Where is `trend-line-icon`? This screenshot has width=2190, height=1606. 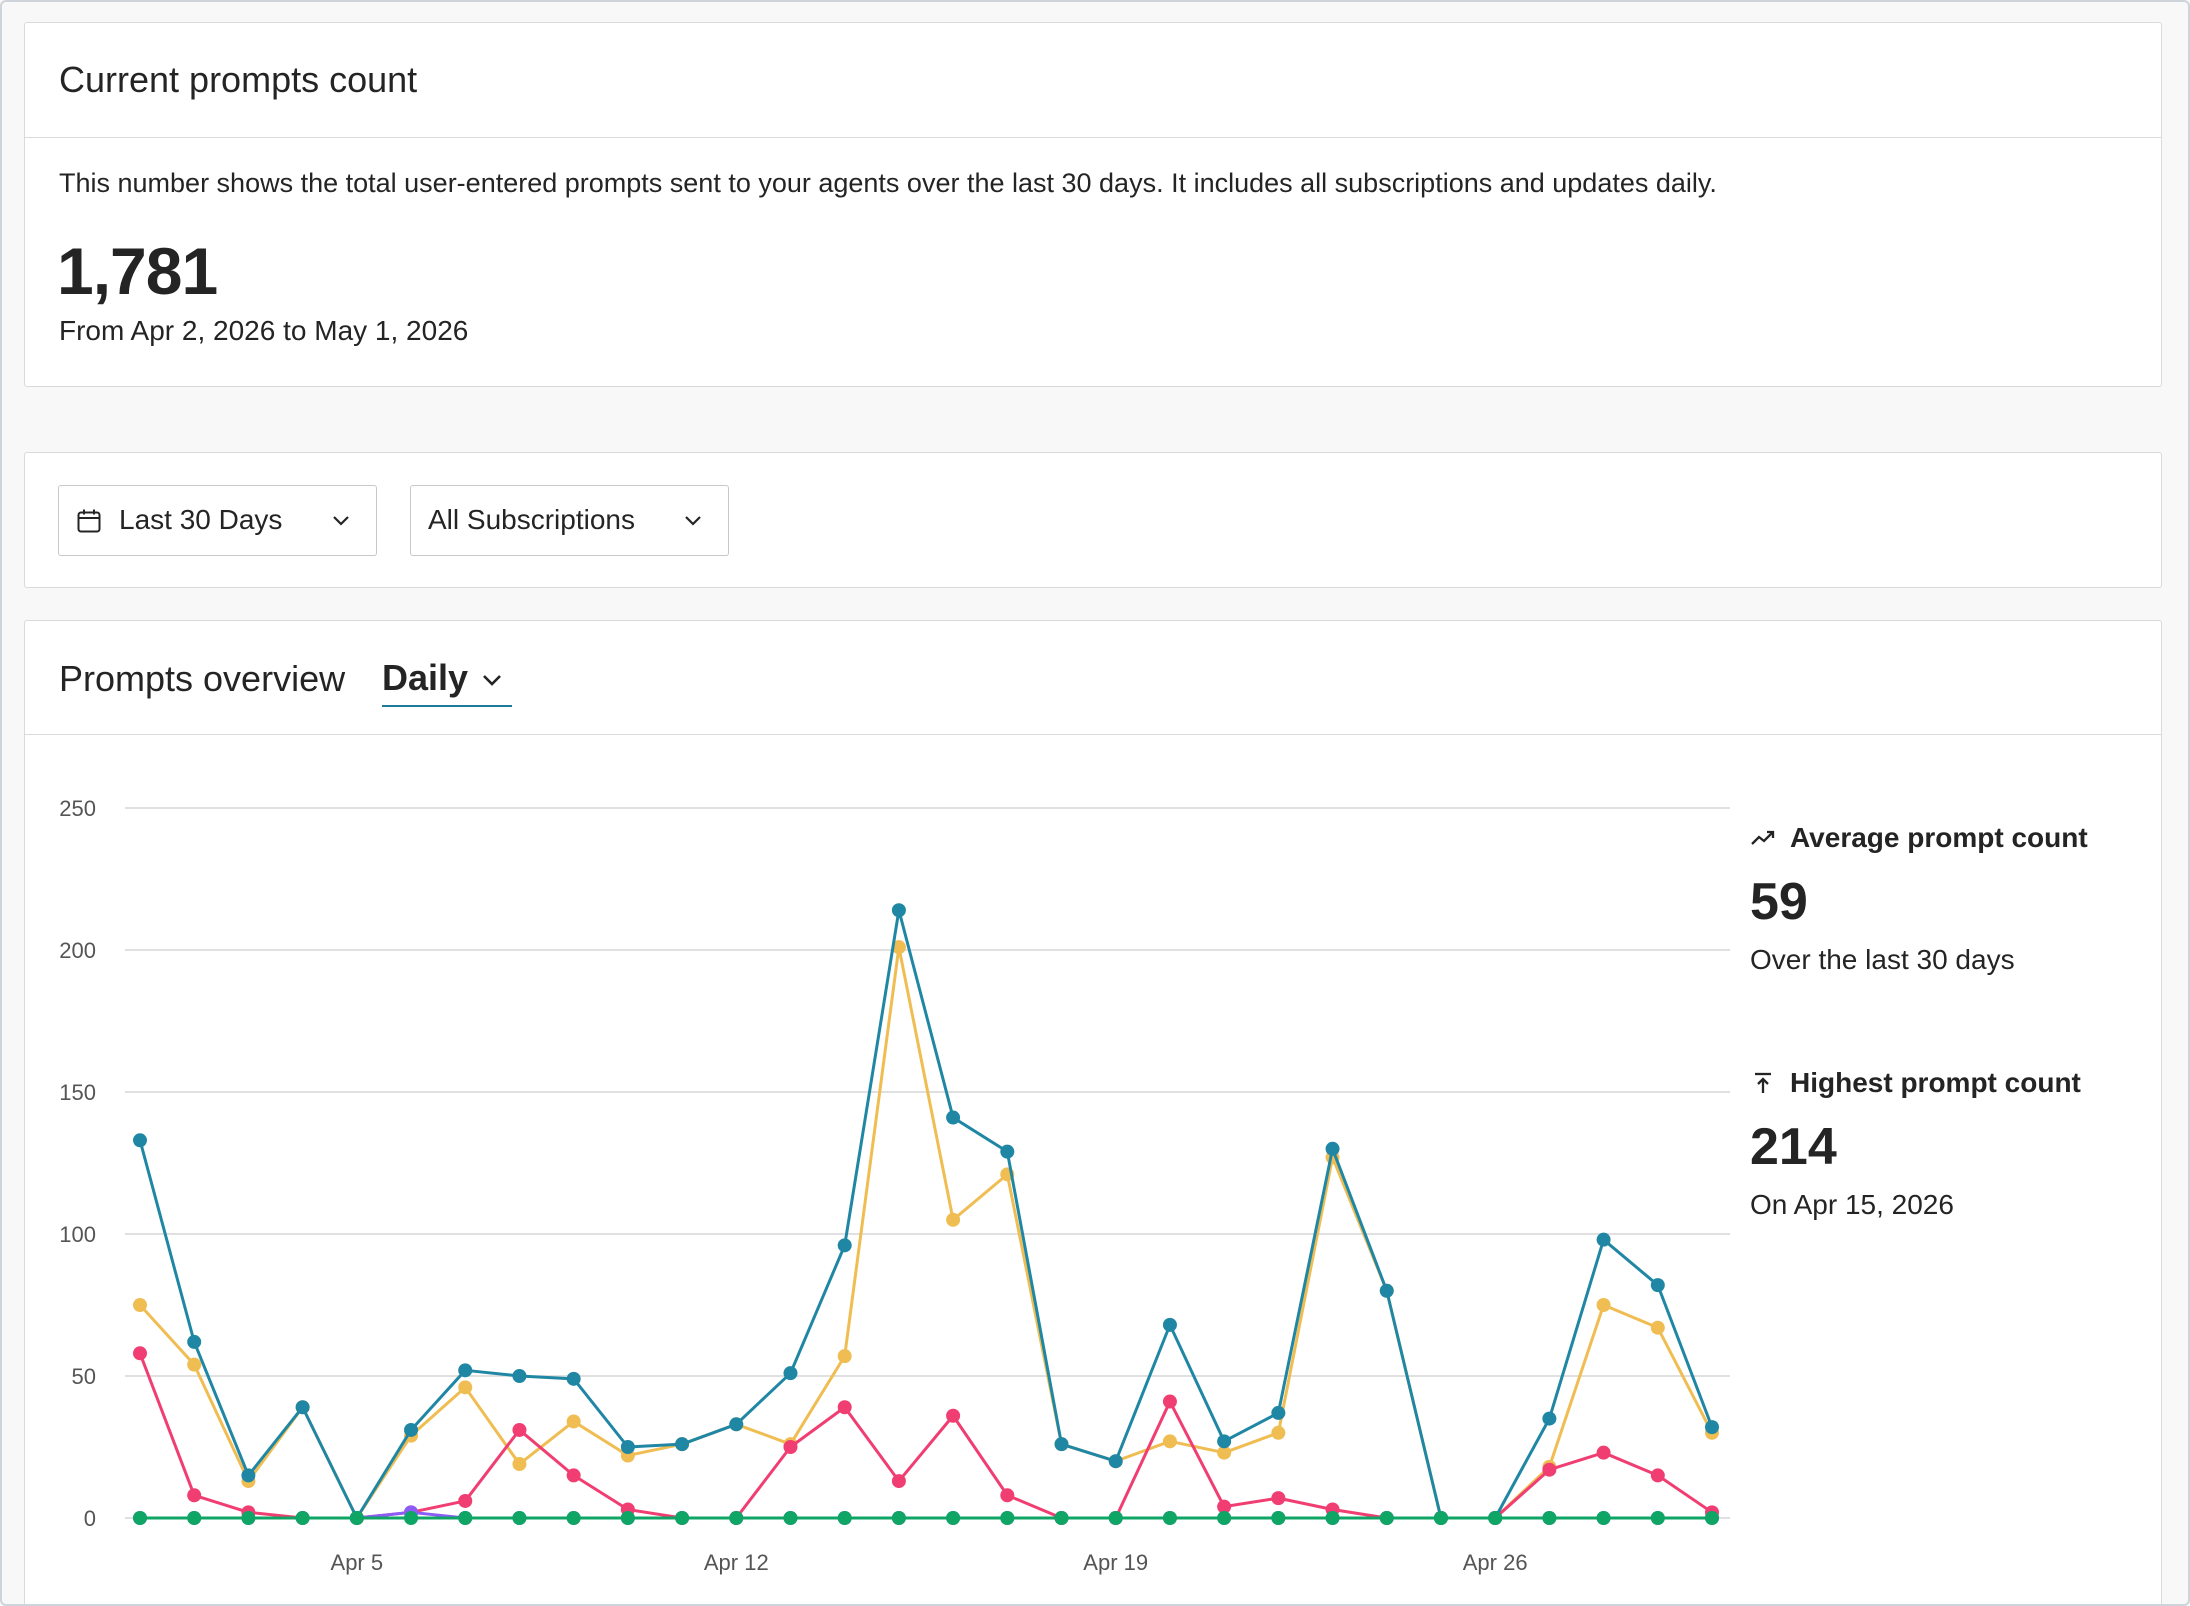 trend-line-icon is located at coordinates (1763, 837).